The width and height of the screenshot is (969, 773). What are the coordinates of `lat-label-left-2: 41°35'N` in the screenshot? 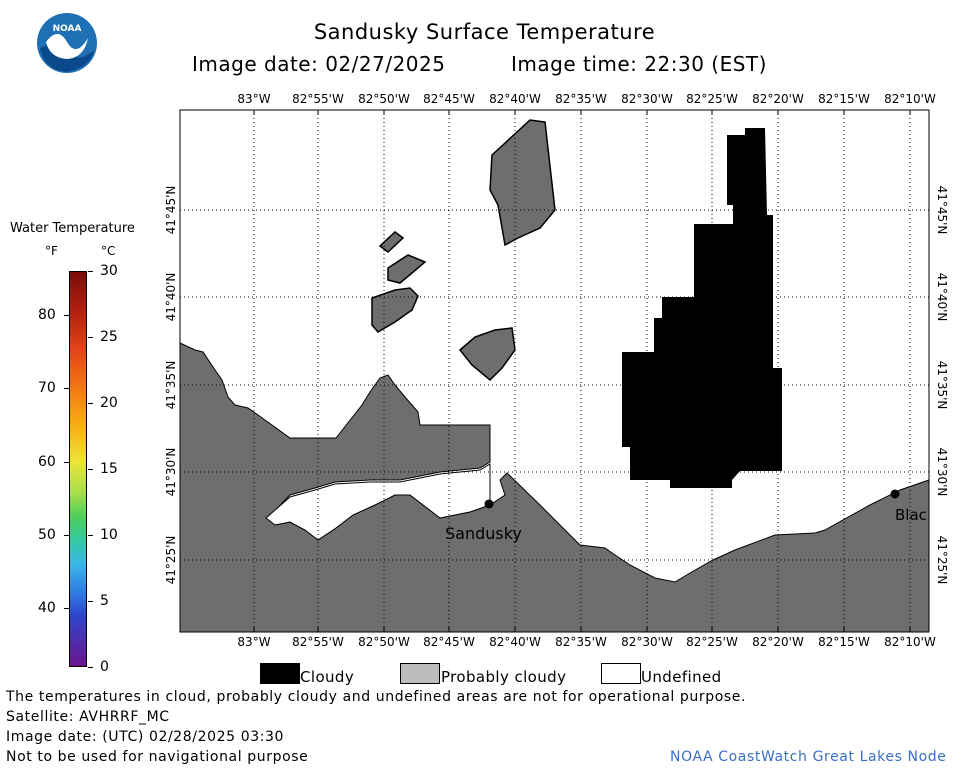 It's located at (171, 385).